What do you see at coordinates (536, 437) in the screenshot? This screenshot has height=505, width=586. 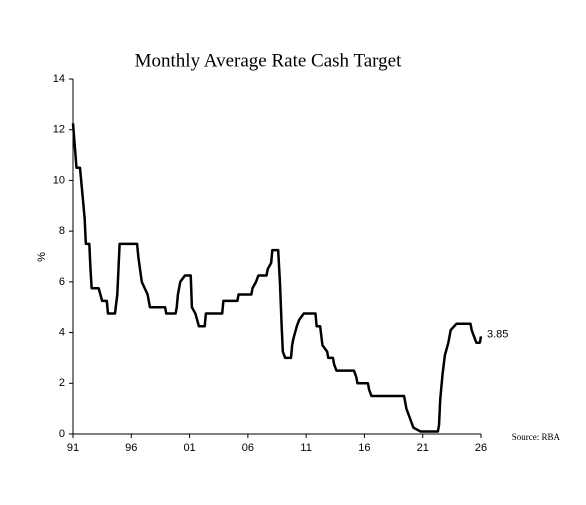 I see `source-note: Source: RBA` at bounding box center [536, 437].